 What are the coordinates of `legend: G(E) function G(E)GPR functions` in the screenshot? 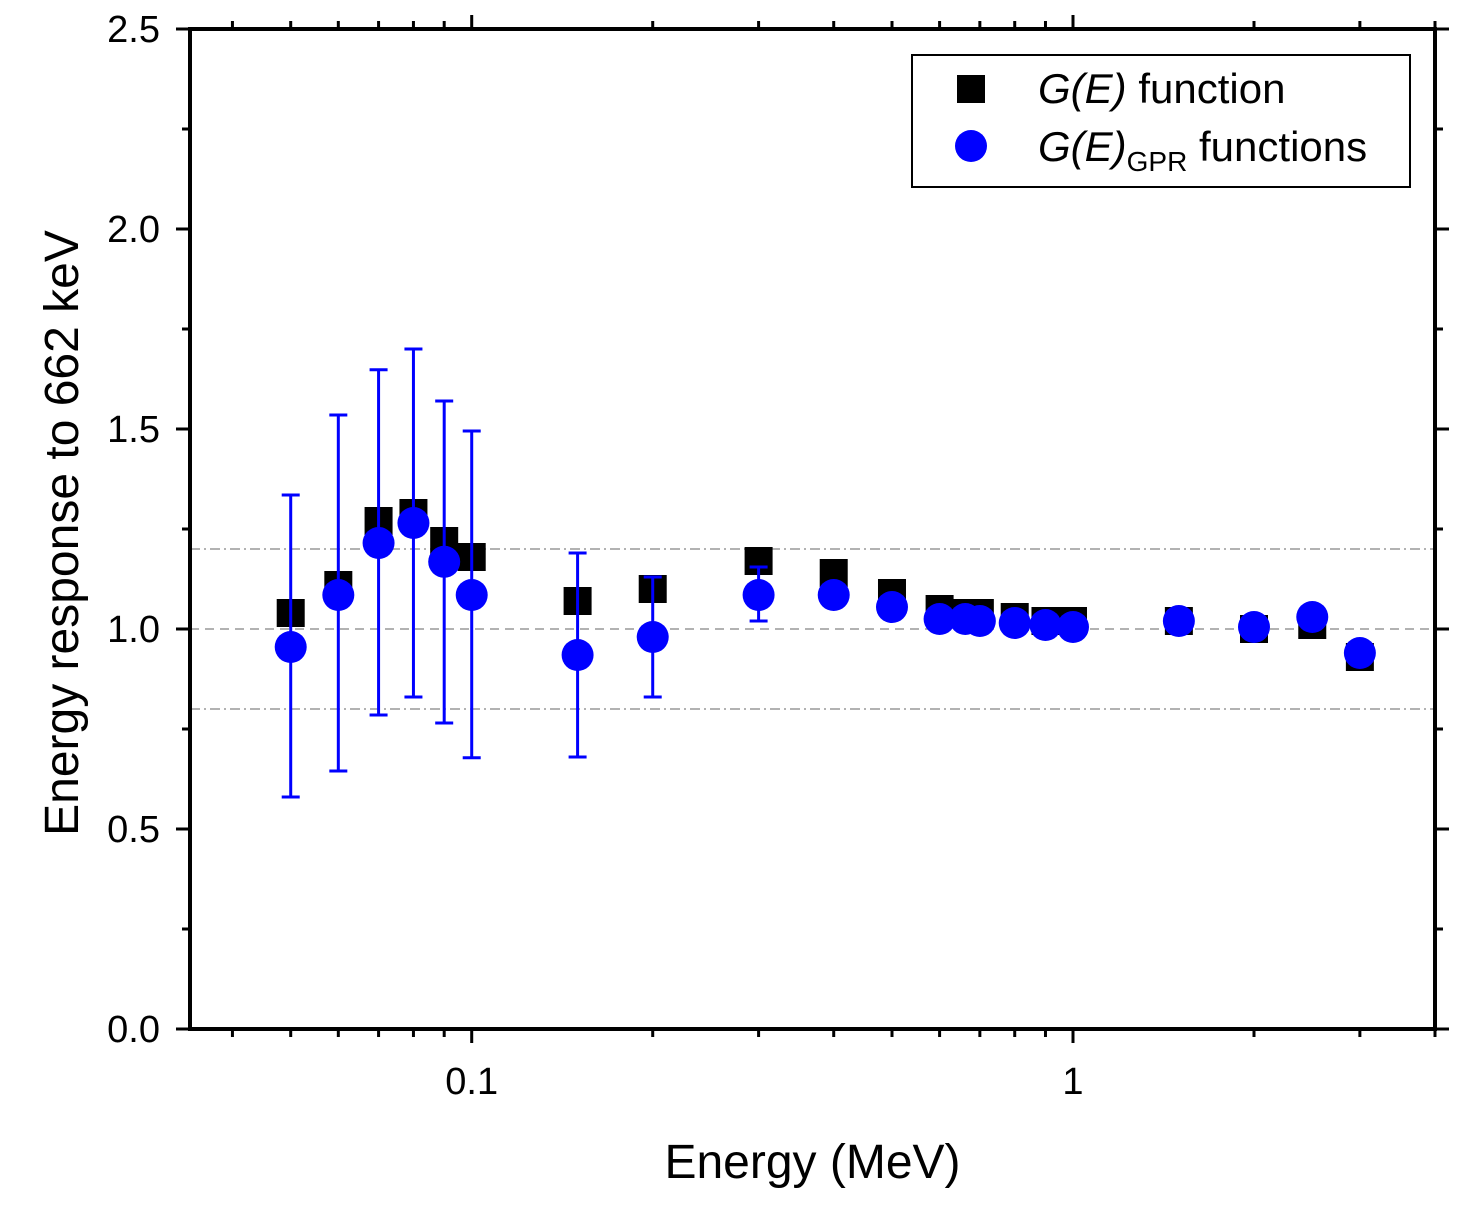 It's located at (1161, 121).